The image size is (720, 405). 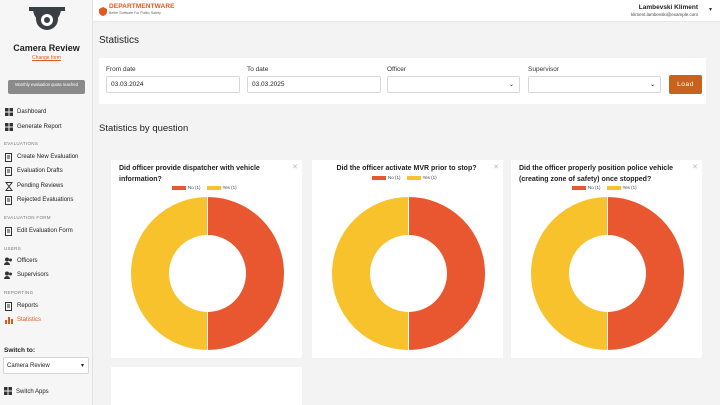 What do you see at coordinates (453, 84) in the screenshot?
I see `officer-select: ⌄` at bounding box center [453, 84].